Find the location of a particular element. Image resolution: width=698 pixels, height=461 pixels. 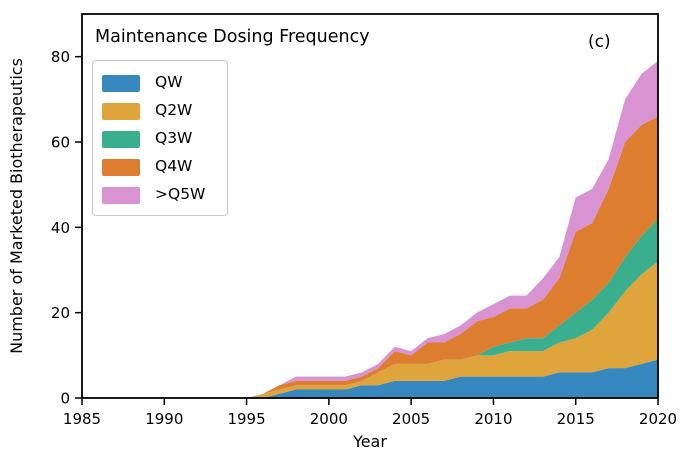

legend-label: Q2W is located at coordinates (174, 110).